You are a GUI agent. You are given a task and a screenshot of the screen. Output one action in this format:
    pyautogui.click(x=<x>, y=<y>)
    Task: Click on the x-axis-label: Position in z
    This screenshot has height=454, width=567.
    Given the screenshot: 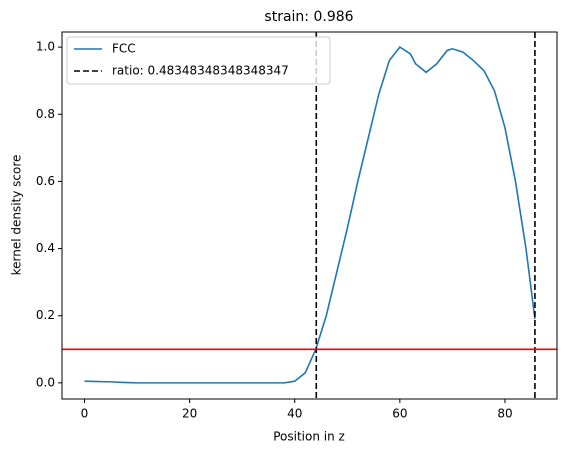 What is the action you would take?
    pyautogui.click(x=309, y=437)
    